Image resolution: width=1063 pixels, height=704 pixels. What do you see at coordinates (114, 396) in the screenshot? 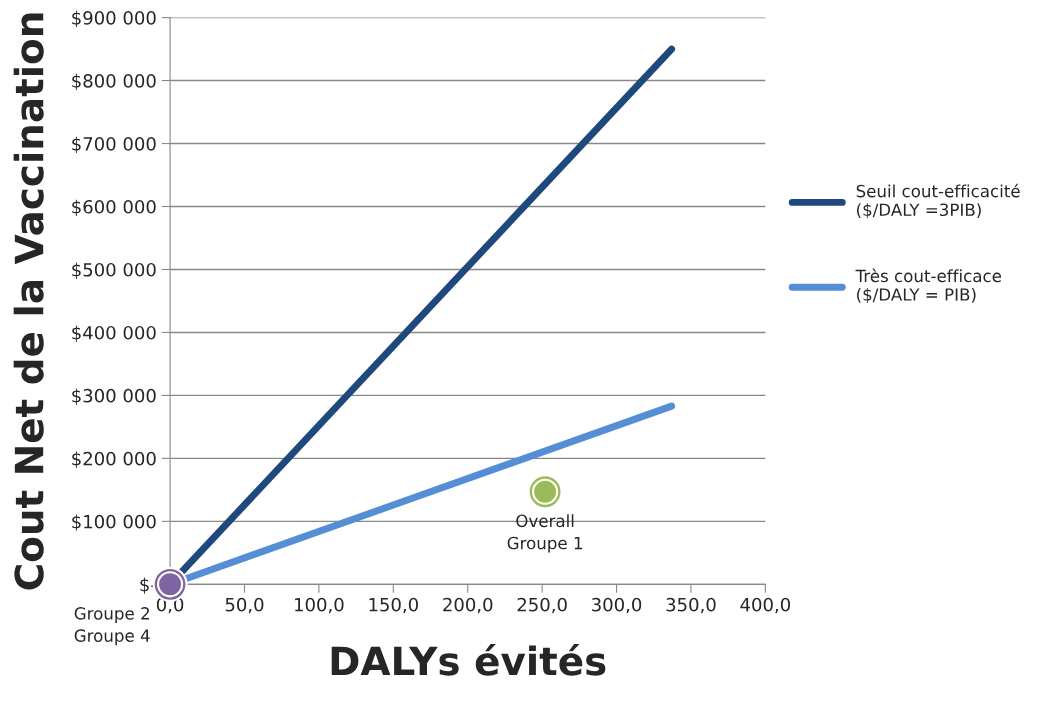
I see `y-tick-label: $300 000` at bounding box center [114, 396].